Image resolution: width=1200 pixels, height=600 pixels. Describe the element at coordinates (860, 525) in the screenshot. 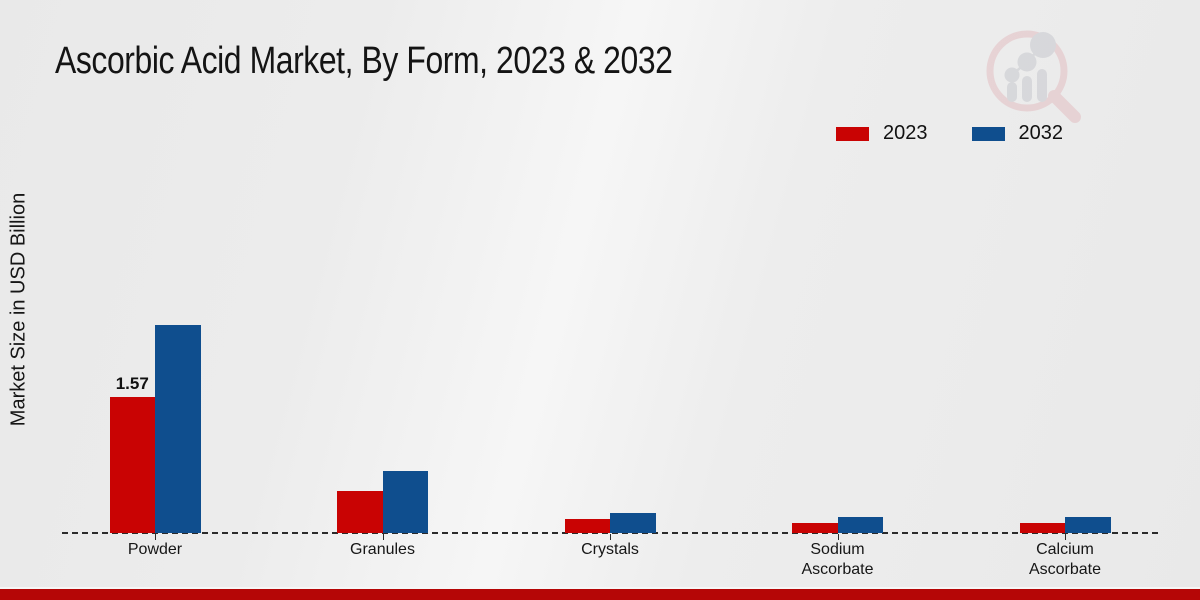

I see `bar-2032-sodium-ascorbate` at that location.